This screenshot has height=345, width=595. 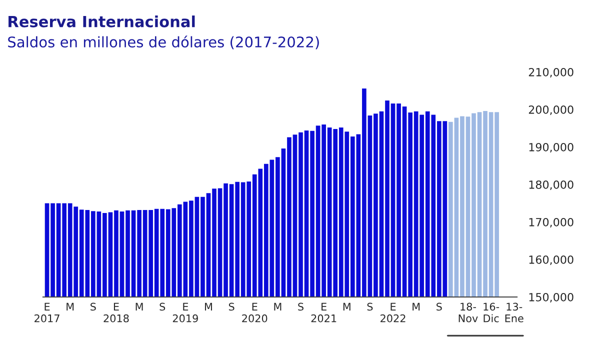 What do you see at coordinates (551, 147) in the screenshot?
I see `y-tick-label: 190,000` at bounding box center [551, 147].